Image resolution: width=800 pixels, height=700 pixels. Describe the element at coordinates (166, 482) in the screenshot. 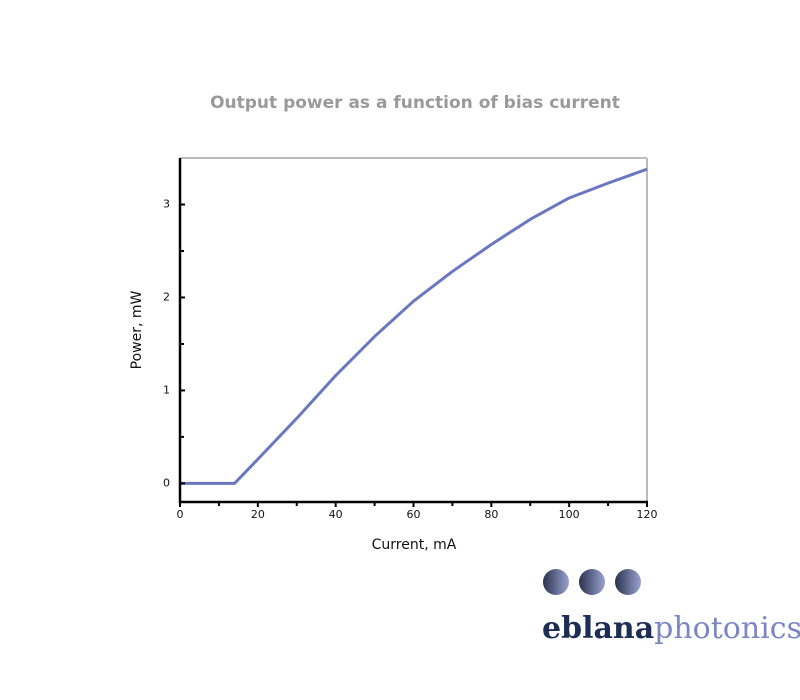

I see `y-tick-label: 0` at that location.